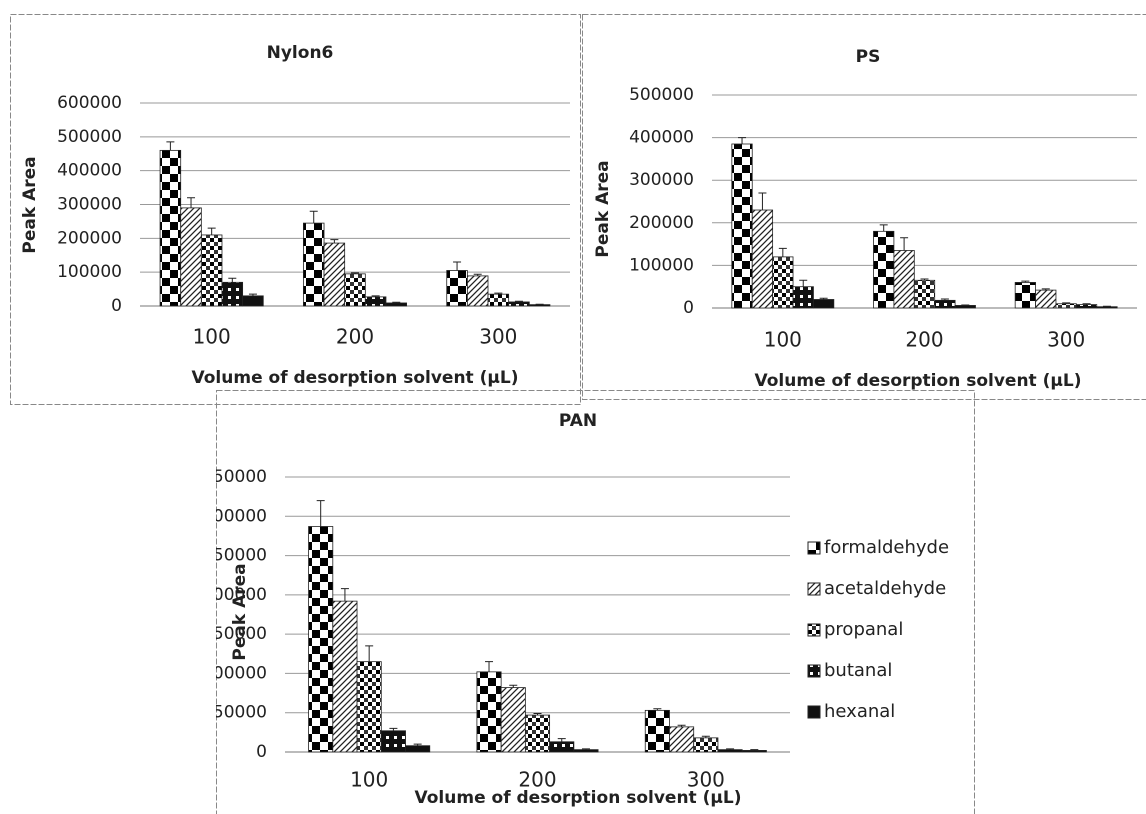 This screenshot has width=1146, height=814. I want to click on chart-title: PAN, so click(578, 421).